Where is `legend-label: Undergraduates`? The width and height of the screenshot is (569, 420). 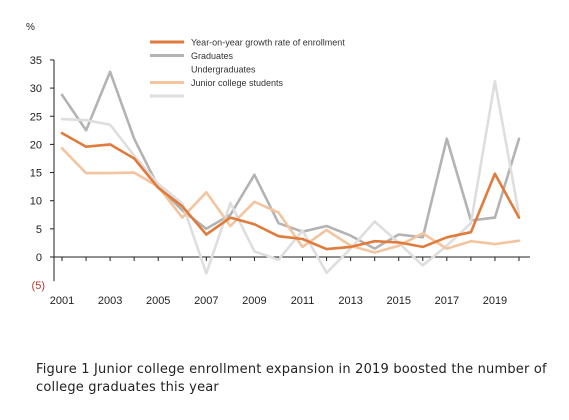 legend-label: Undergraduates is located at coordinates (223, 70).